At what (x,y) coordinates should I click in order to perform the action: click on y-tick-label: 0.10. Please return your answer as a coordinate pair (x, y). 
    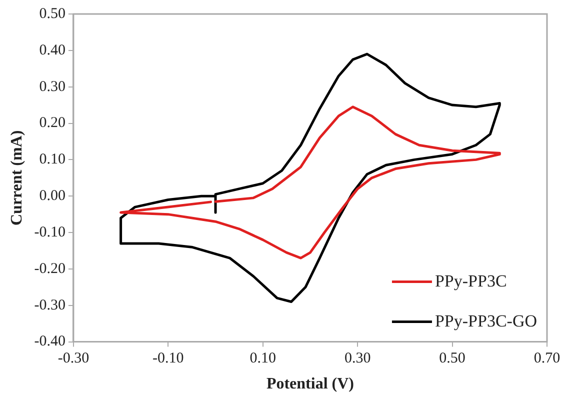
    Looking at the image, I should click on (52, 160).